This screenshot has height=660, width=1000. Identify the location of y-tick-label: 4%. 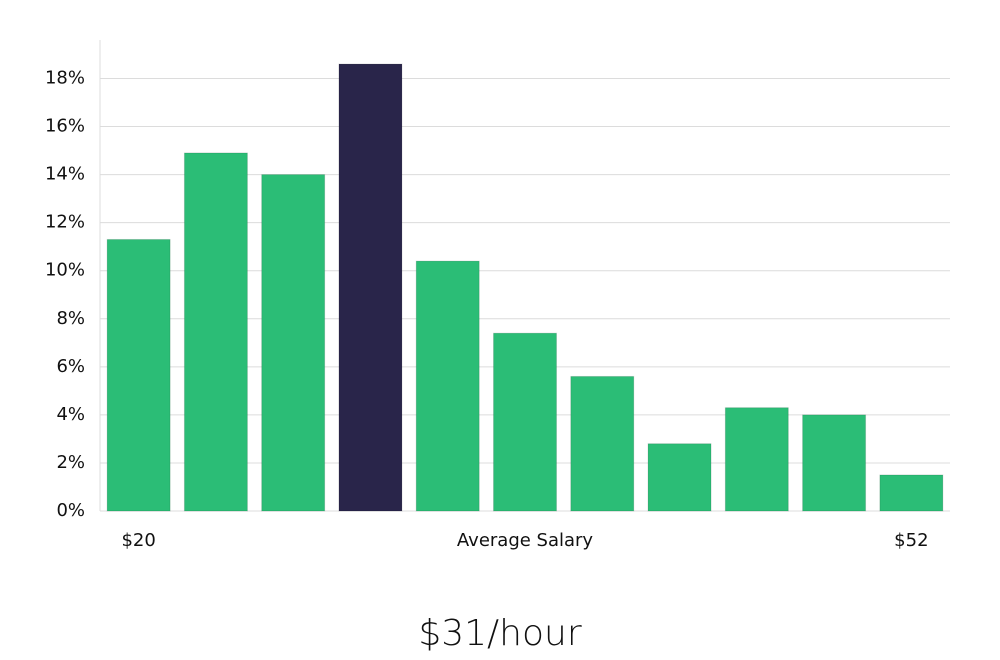
(70, 414).